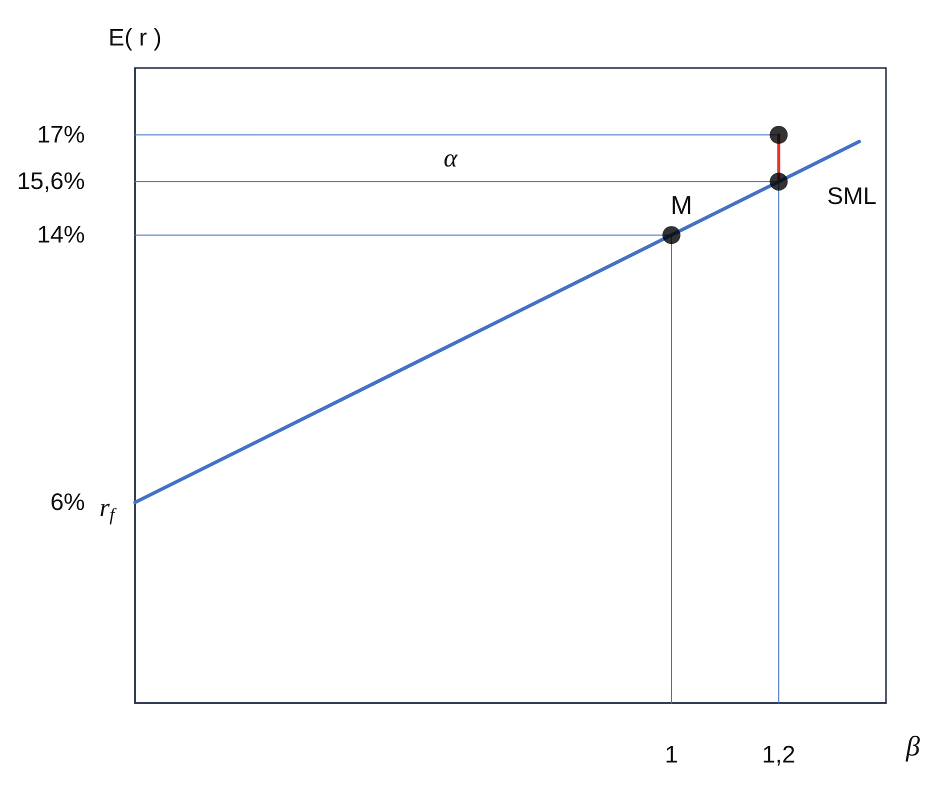 This screenshot has width=934, height=791. What do you see at coordinates (681, 205) in the screenshot?
I see `annotation: M` at bounding box center [681, 205].